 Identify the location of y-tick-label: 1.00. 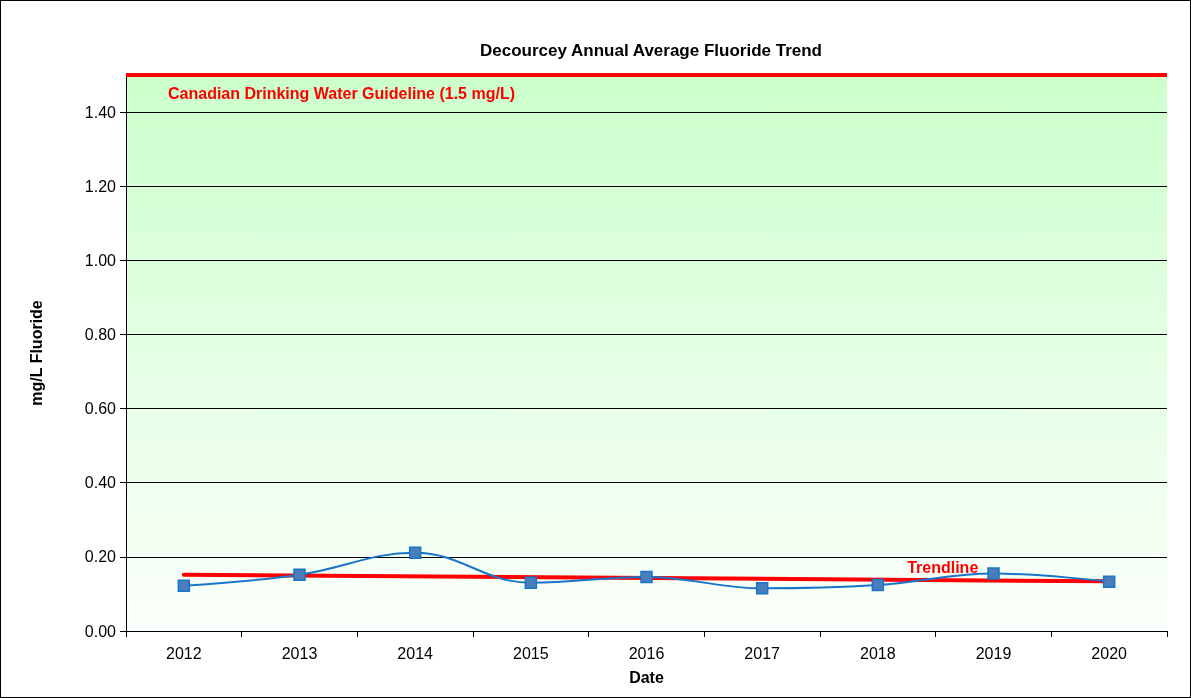
(100, 260).